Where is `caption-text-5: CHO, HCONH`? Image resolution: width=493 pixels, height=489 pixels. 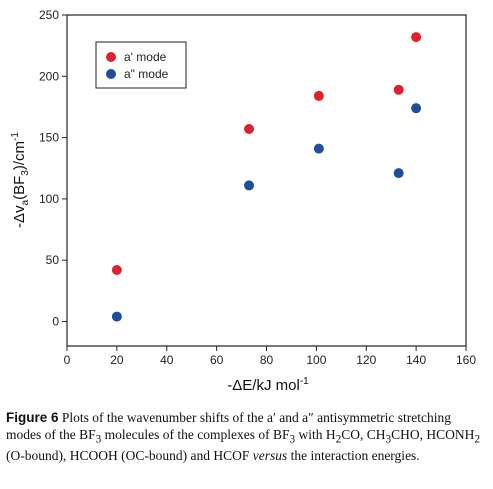 caption-text-5: CHO, HCONH is located at coordinates (433, 434).